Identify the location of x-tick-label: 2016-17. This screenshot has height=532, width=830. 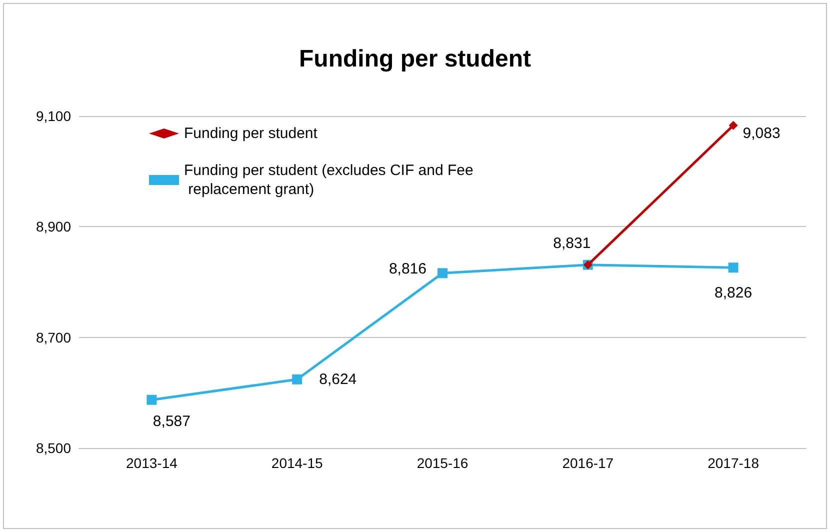
(588, 463).